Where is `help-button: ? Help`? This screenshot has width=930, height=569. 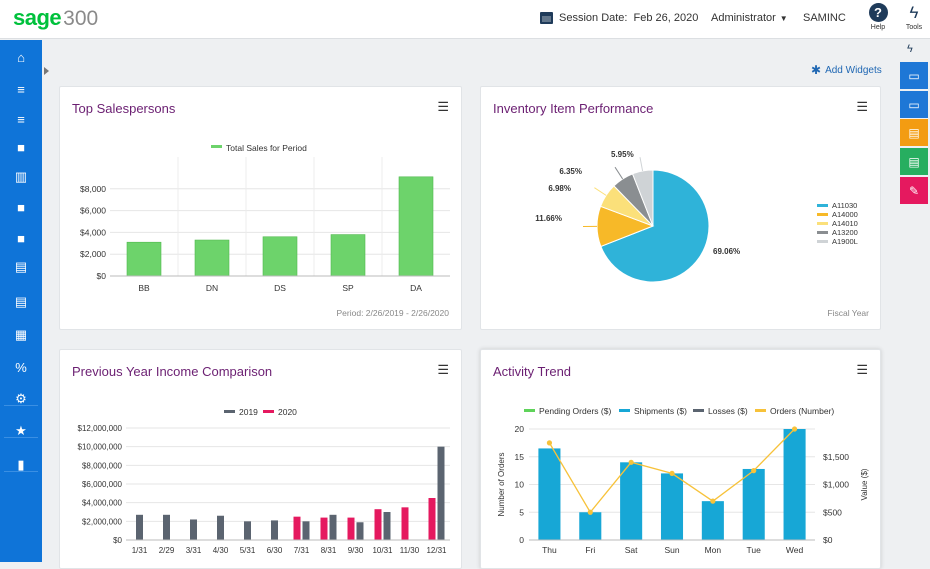 help-button: ? Help is located at coordinates (878, 17).